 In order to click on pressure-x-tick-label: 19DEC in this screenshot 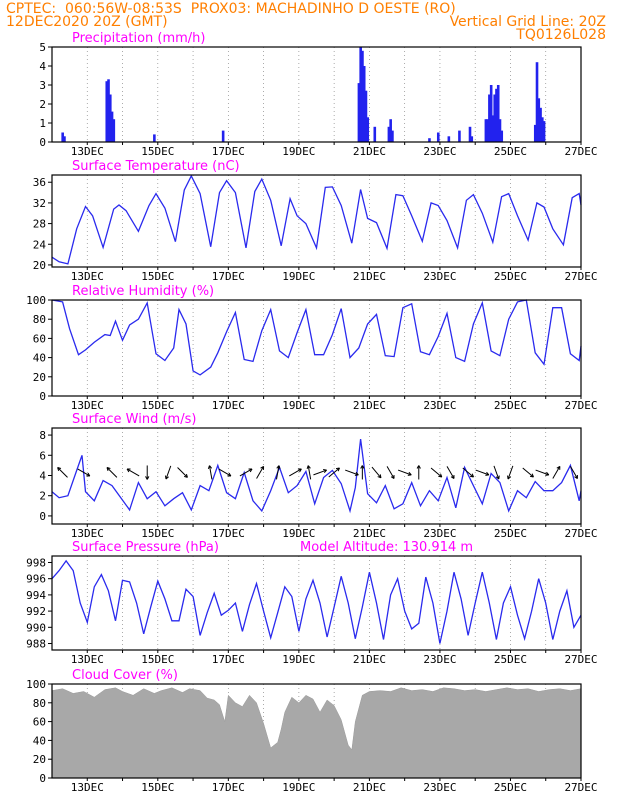, I will do `click(298, 659)`.